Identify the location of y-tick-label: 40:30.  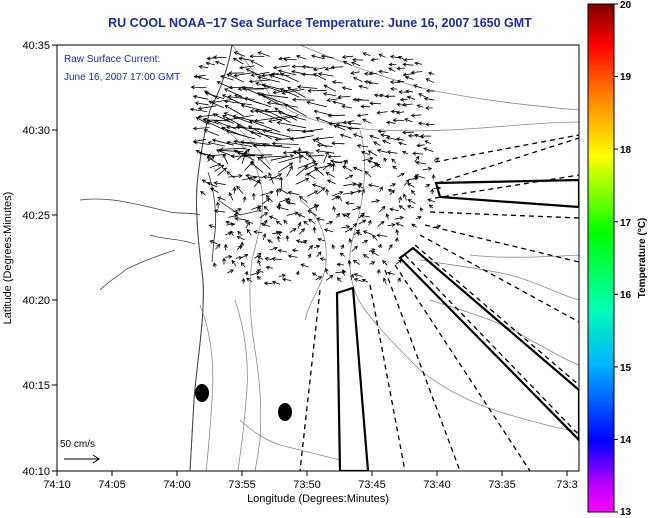
(36, 131).